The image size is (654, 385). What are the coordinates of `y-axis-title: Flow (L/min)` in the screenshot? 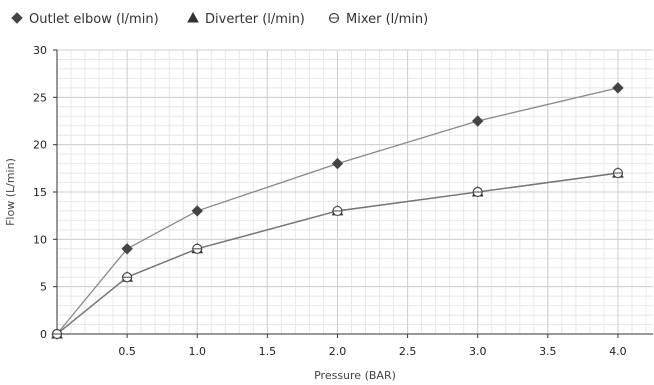 It's located at (10, 192).